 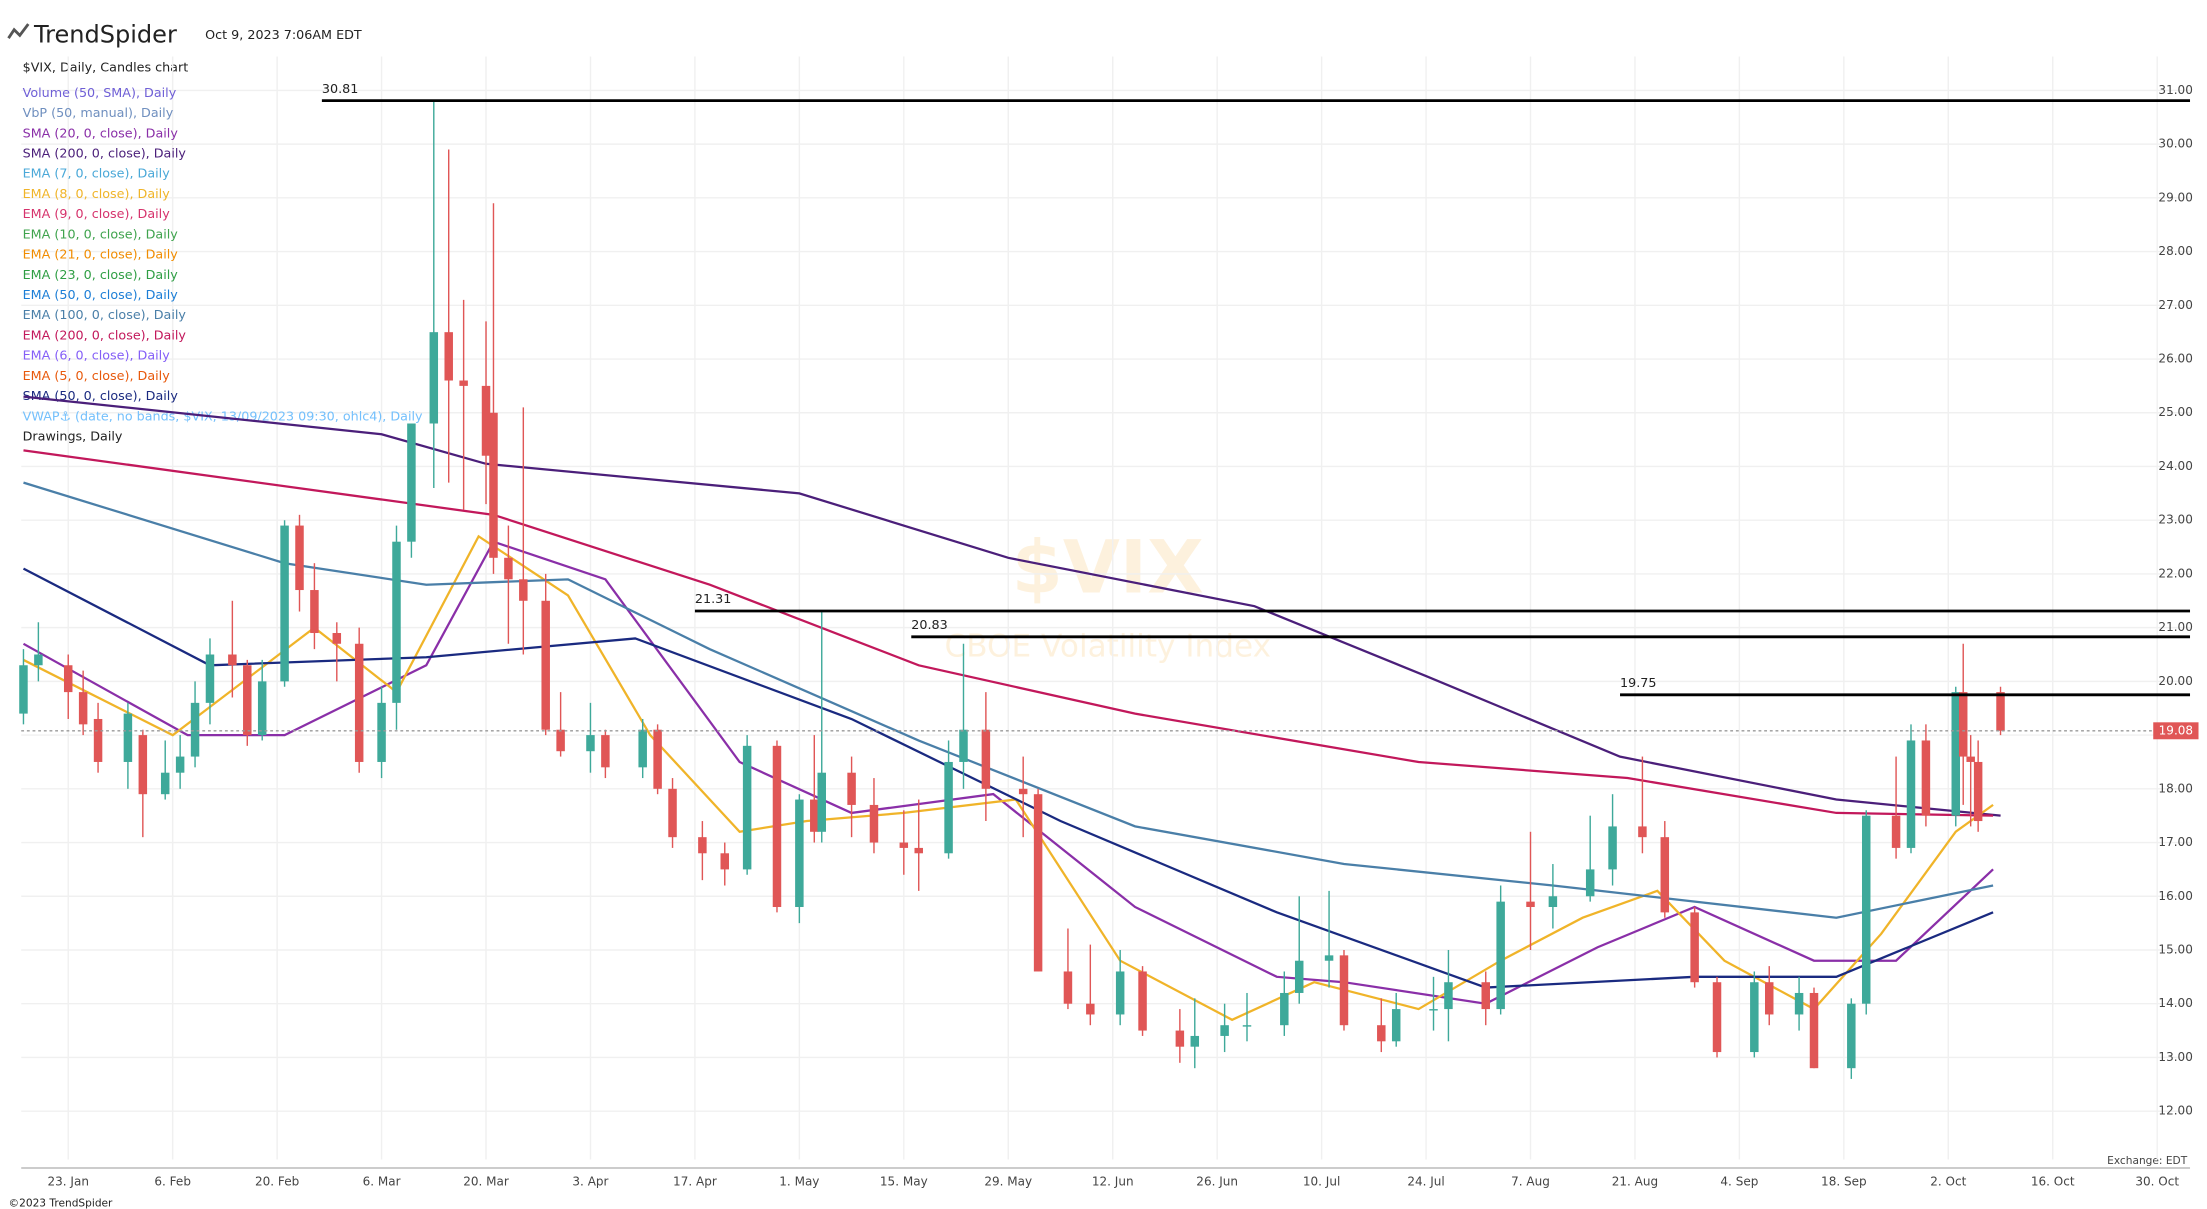 I want to click on y-tick-label: 18.00, so click(x=2175, y=788).